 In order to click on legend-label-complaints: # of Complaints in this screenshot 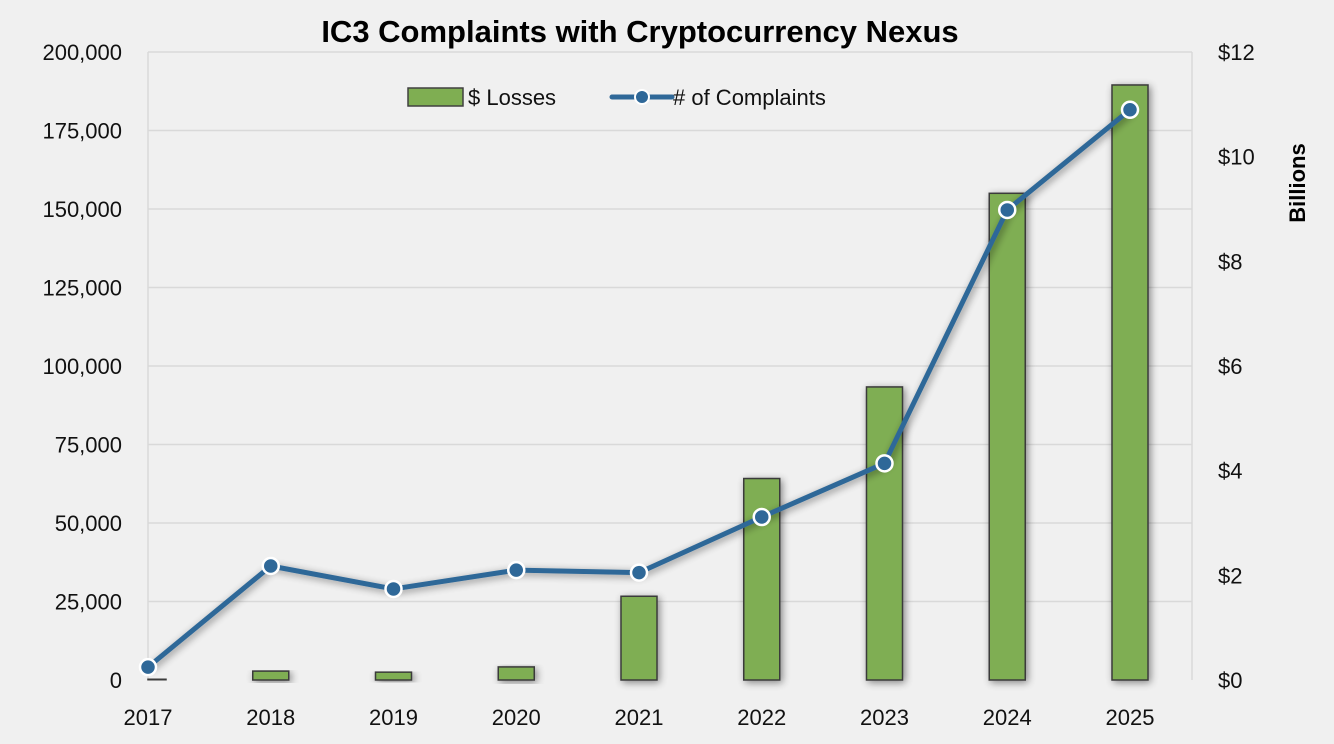, I will do `click(749, 97)`.